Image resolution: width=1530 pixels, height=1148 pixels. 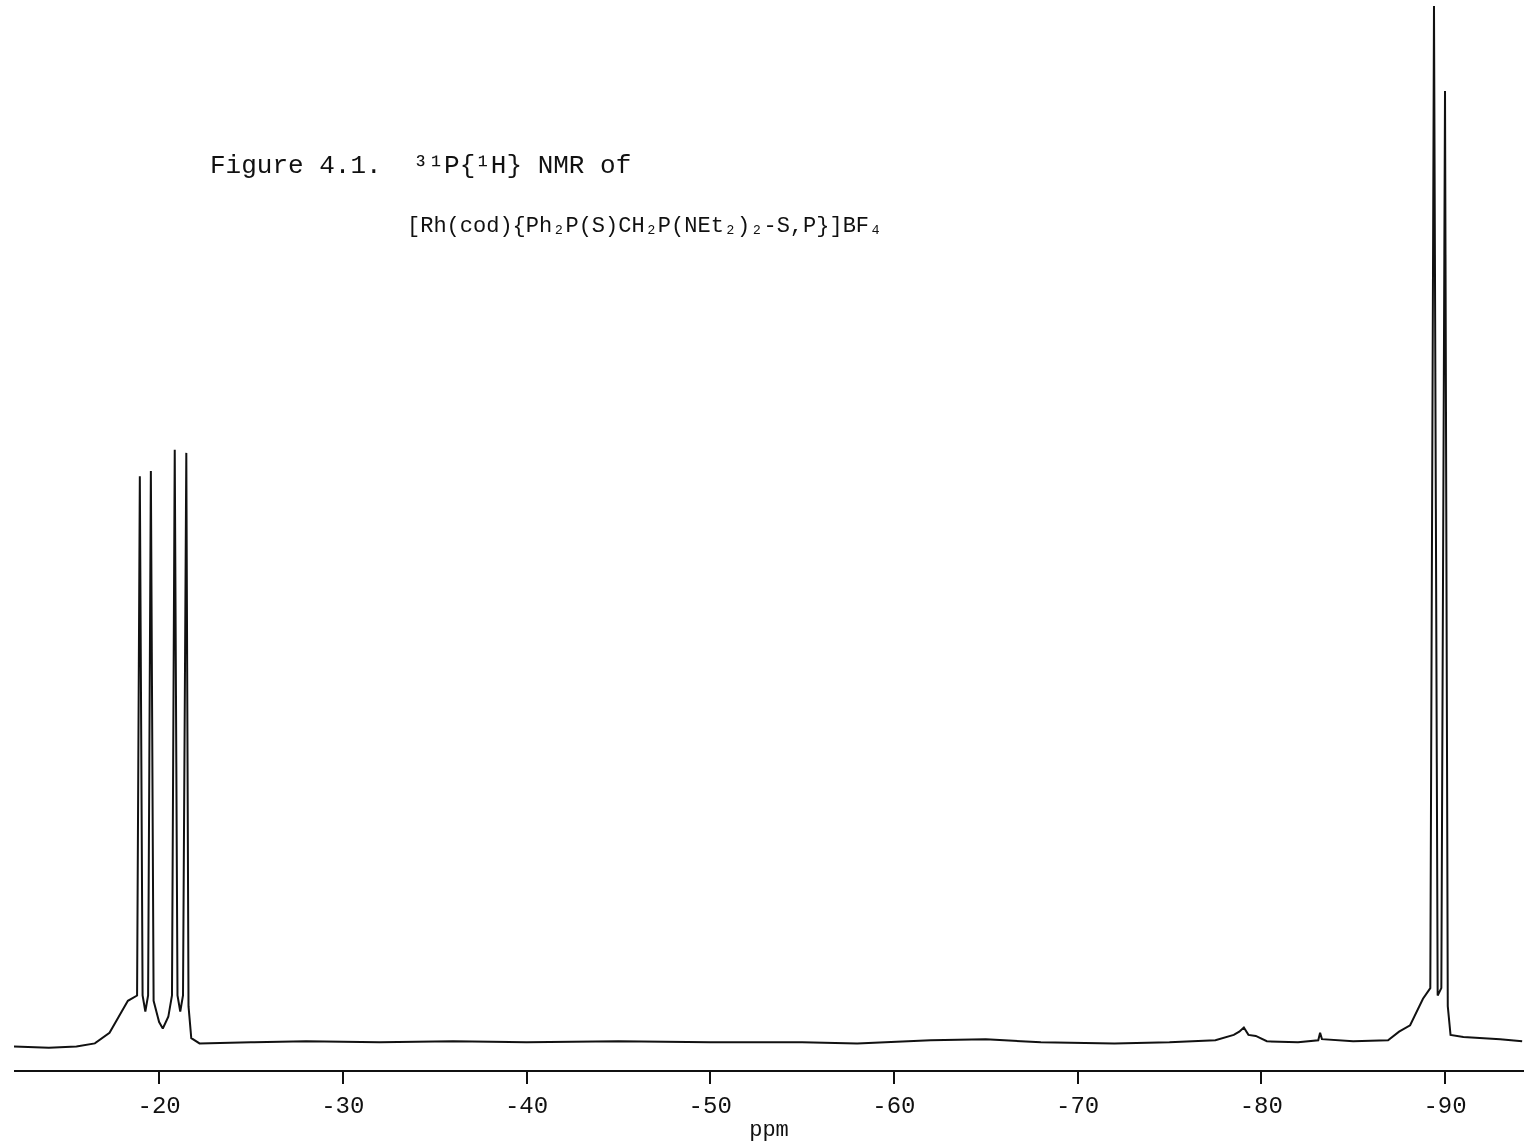 I want to click on text: [Rh(cod){Ph₂P(S)CH₂P(NEt₂)₂-S,P}]BF₄, so click(x=645, y=226).